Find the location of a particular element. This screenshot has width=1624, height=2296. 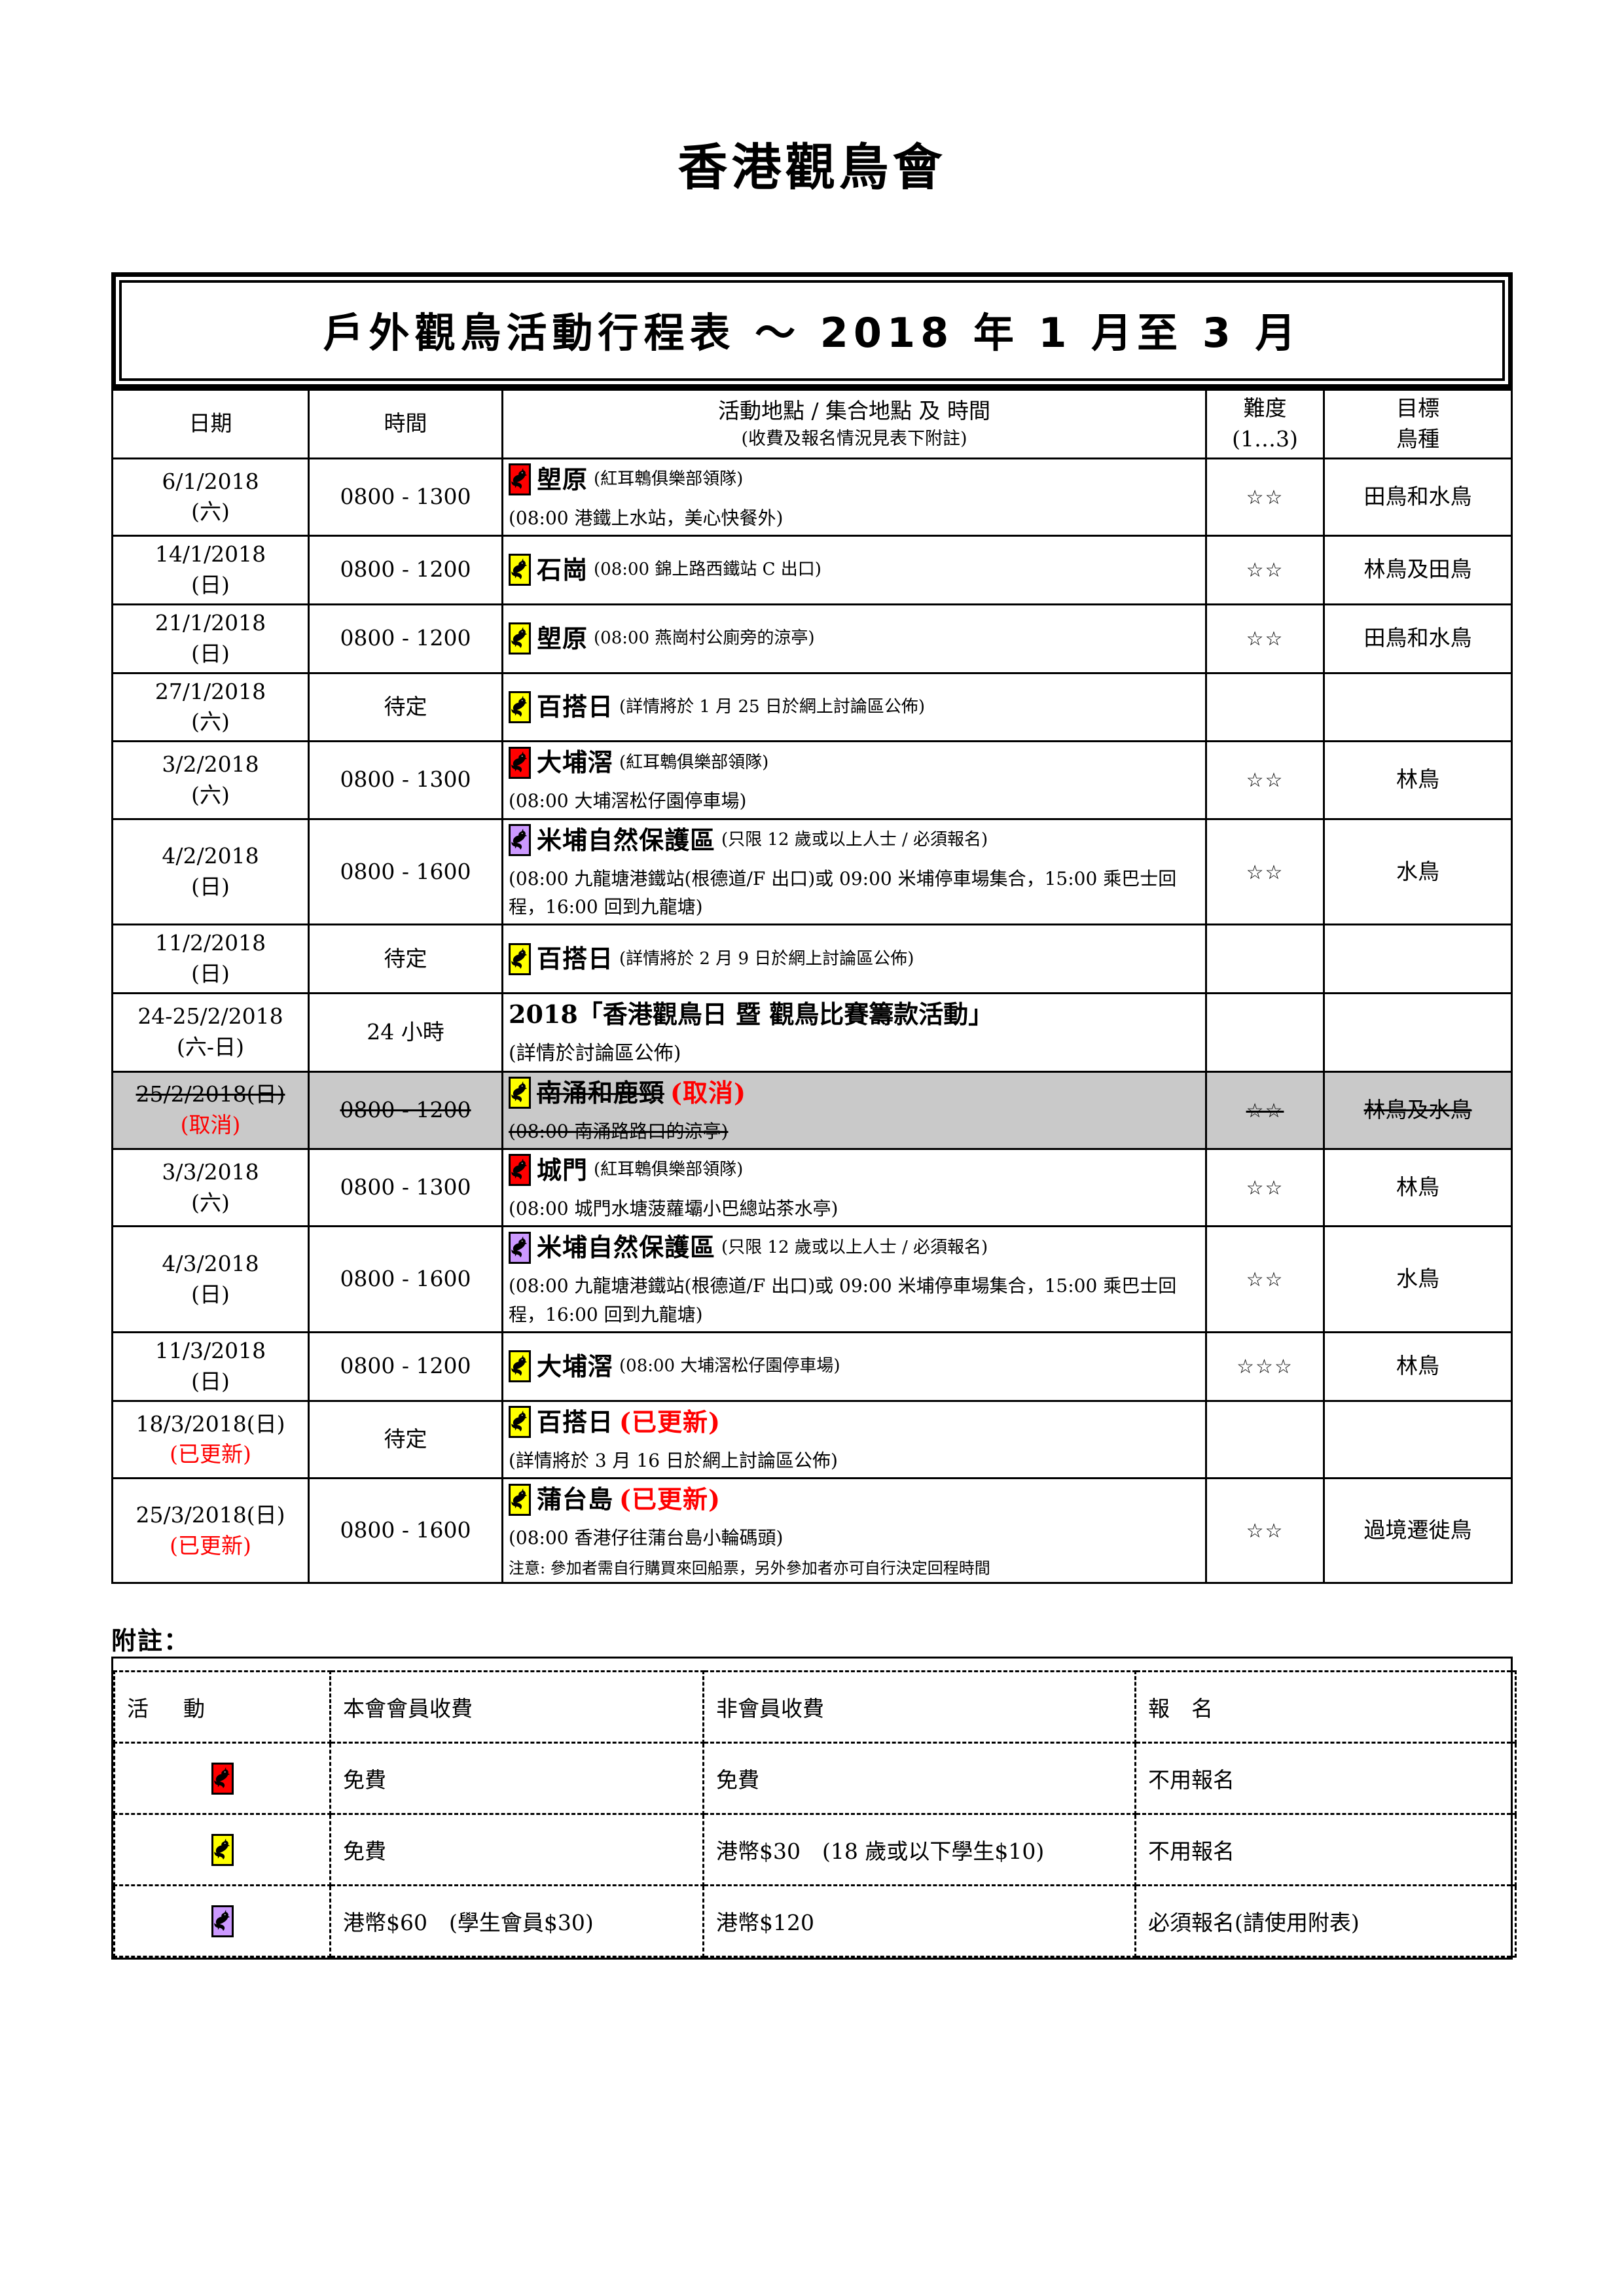

cell-date: 14/1/2018 (日) is located at coordinates (210, 570).